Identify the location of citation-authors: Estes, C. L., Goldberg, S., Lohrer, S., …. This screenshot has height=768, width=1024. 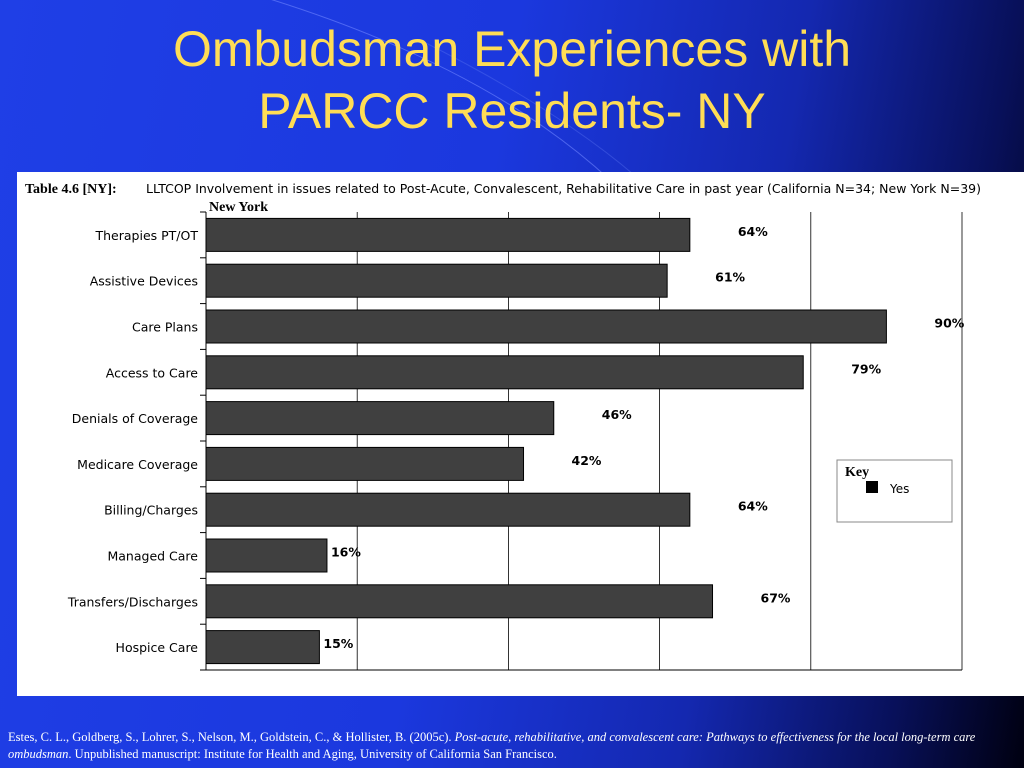
(231, 737).